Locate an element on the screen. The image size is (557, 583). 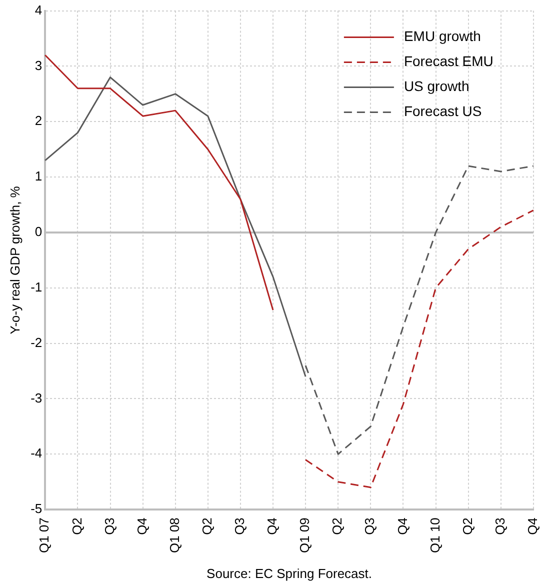
y-axis-title: Y-o-y real GDP growth, % is located at coordinates (14, 260).